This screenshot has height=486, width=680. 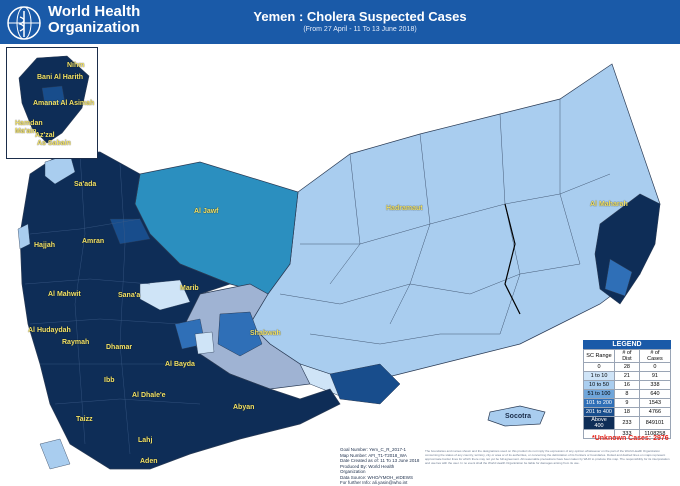 I want to click on legend-row: Above 400 233 849101, so click(x=627, y=423).